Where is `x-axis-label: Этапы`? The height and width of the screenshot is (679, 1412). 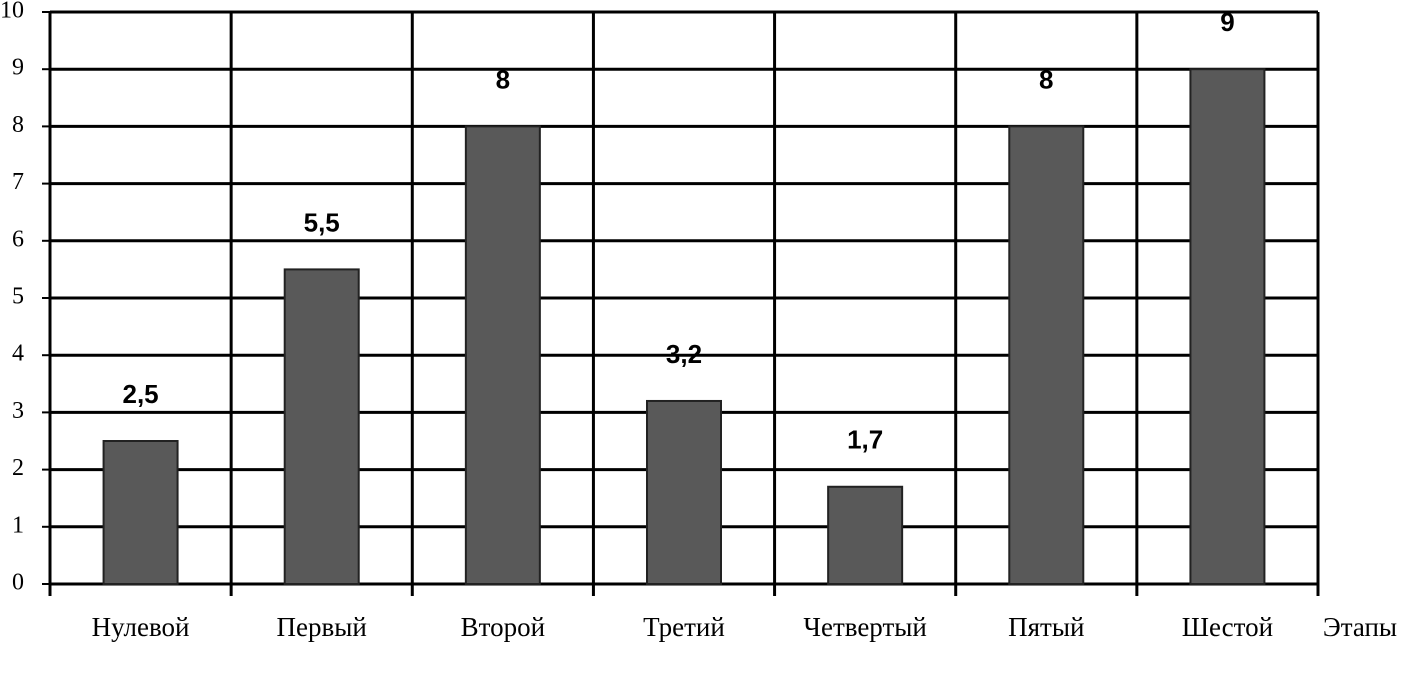 x-axis-label: Этапы is located at coordinates (1360, 627).